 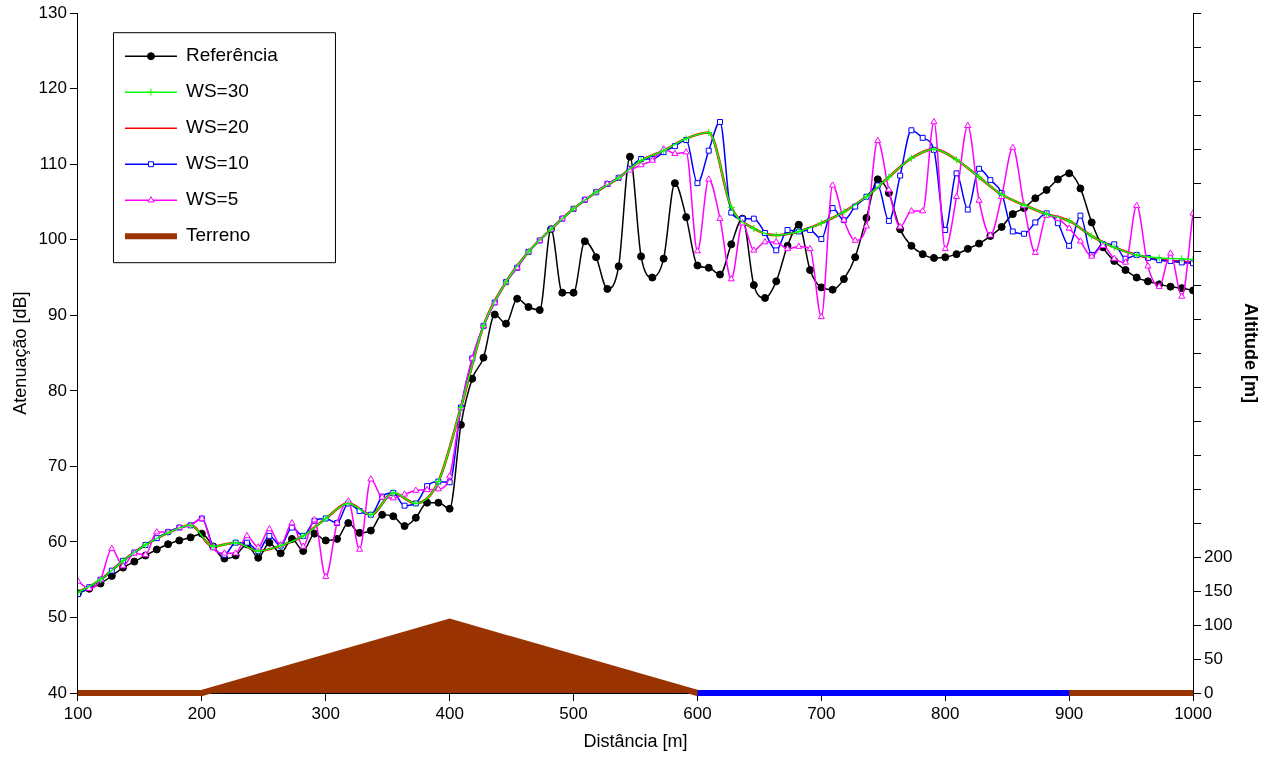 I want to click on y2-tick-label: 50, so click(x=1213, y=658).